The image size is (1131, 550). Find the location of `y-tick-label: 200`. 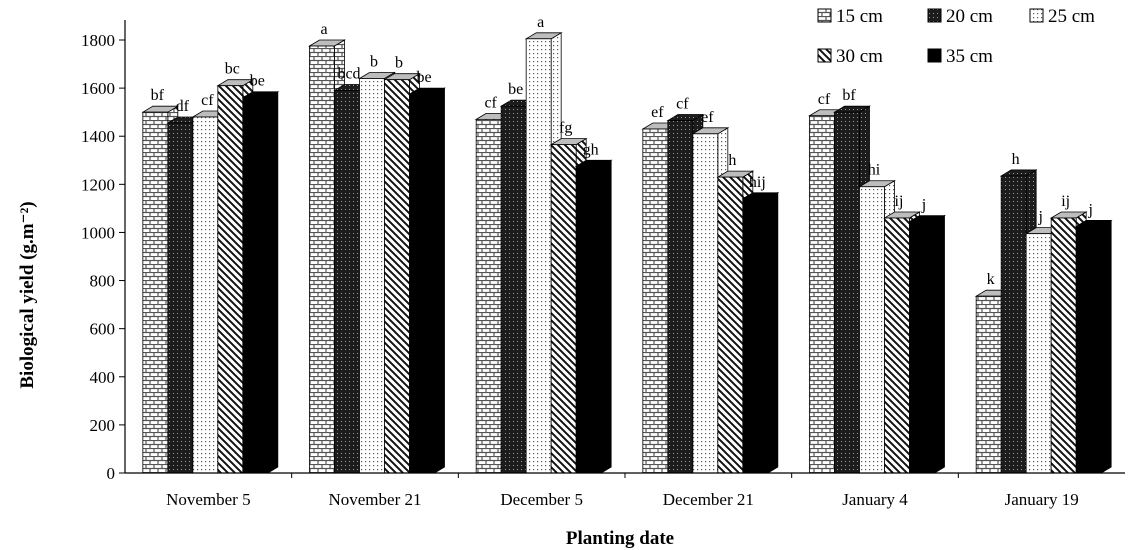

y-tick-label: 200 is located at coordinates (103, 425).